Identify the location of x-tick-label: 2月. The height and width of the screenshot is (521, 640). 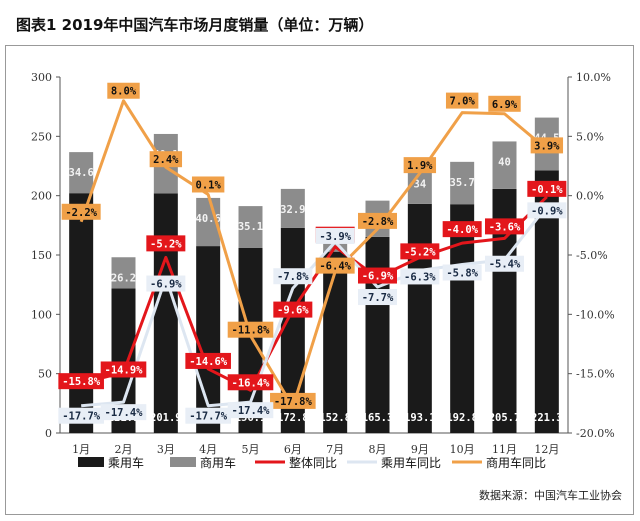
(124, 449).